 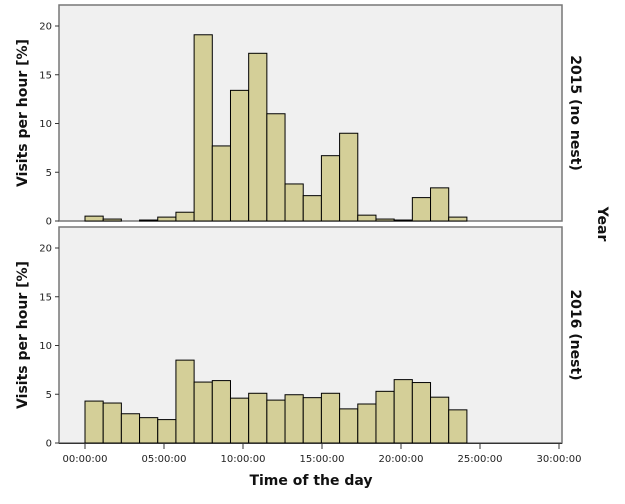 I want to click on x-tick-label: 10:00:00, so click(x=243, y=459).